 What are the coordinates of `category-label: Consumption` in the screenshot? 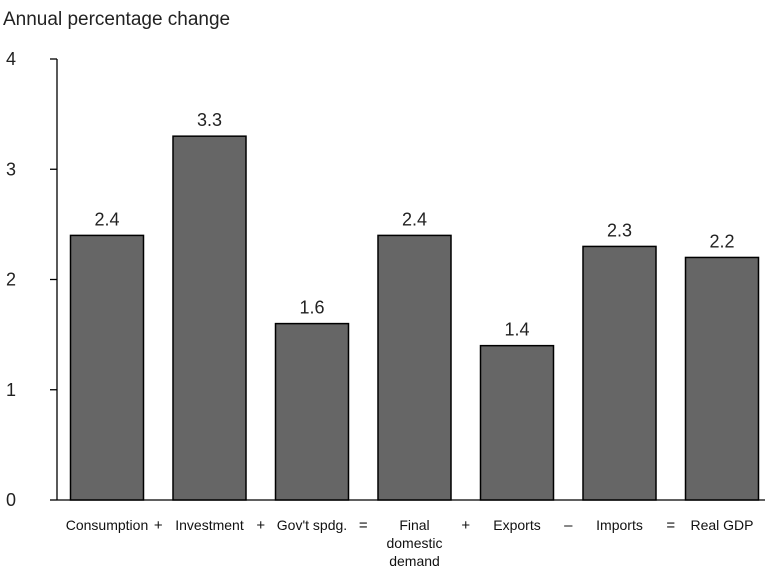 It's located at (107, 525).